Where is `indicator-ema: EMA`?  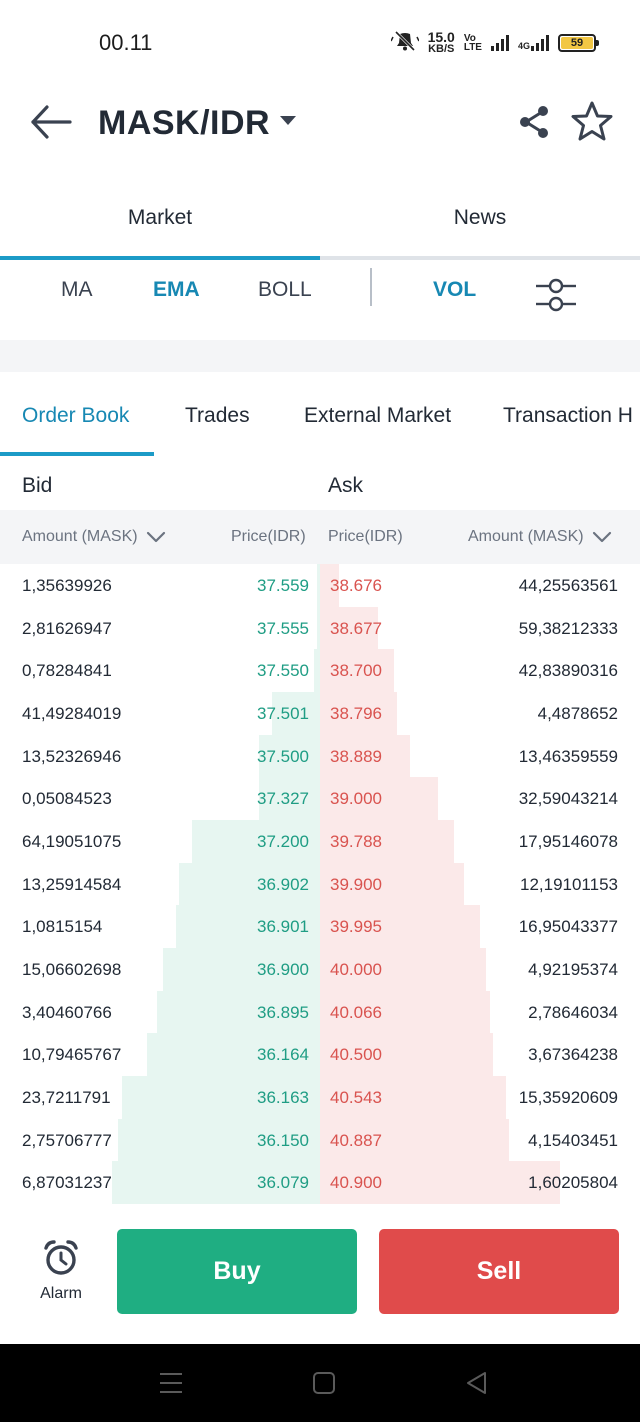
indicator-ema: EMA is located at coordinates (176, 289).